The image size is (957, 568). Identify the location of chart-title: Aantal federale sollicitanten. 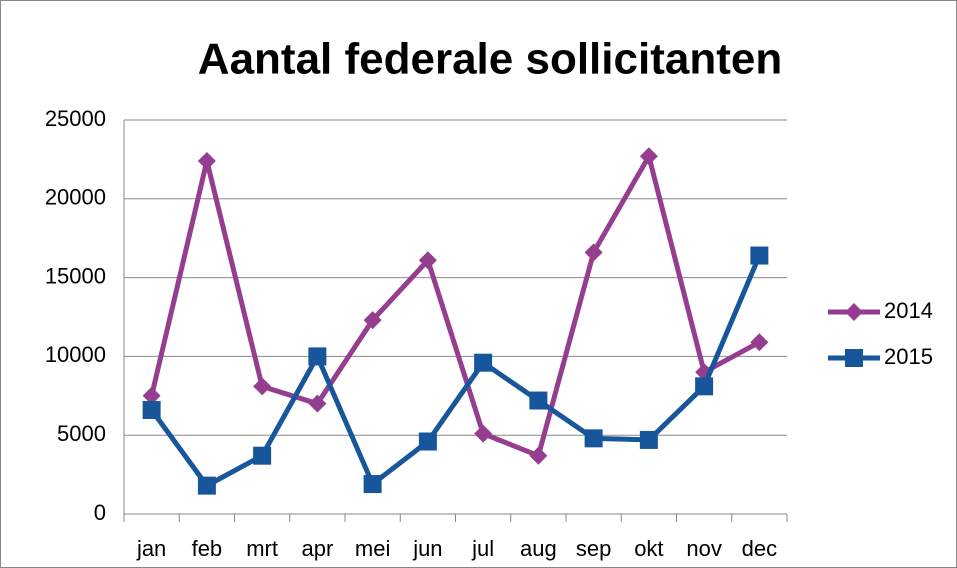
(490, 59).